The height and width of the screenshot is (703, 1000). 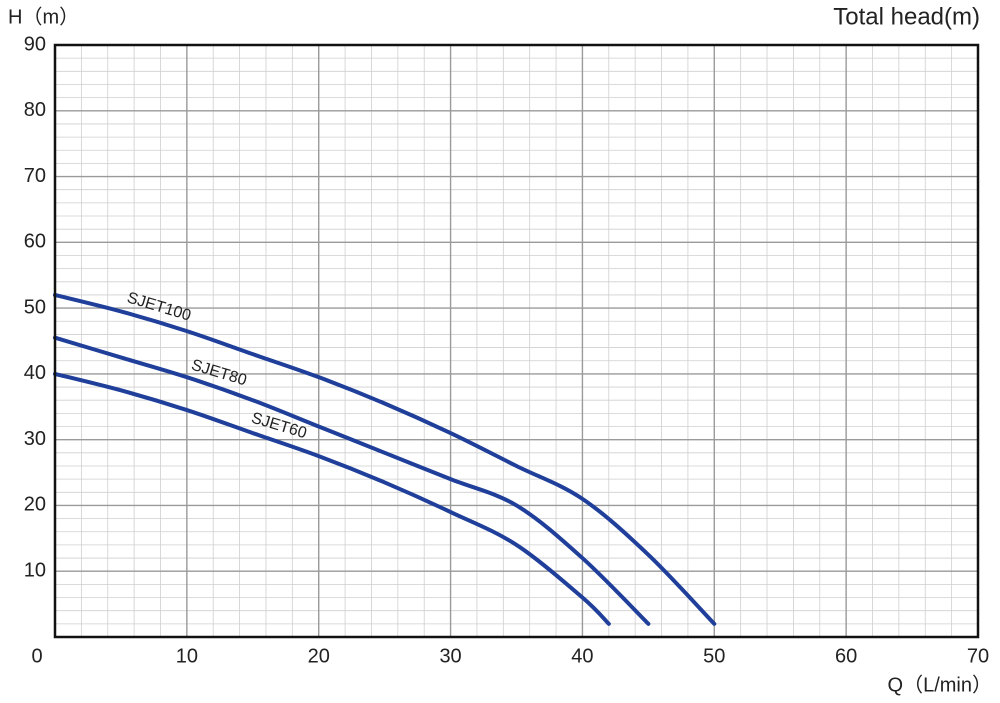 I want to click on y-tick-label: 30, so click(x=35, y=439).